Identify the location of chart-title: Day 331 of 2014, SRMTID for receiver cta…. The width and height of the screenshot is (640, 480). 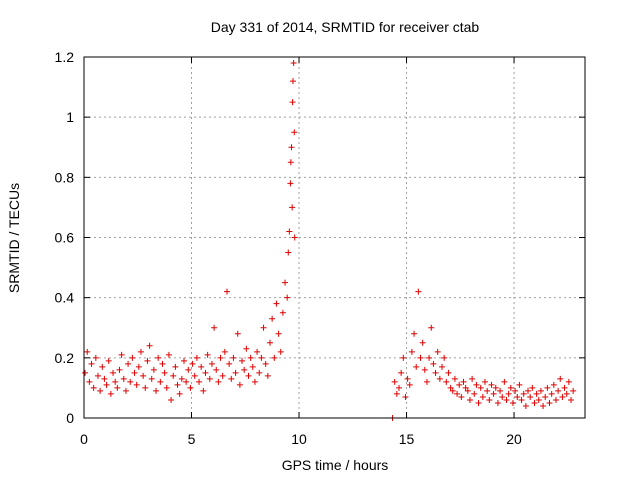
(345, 27).